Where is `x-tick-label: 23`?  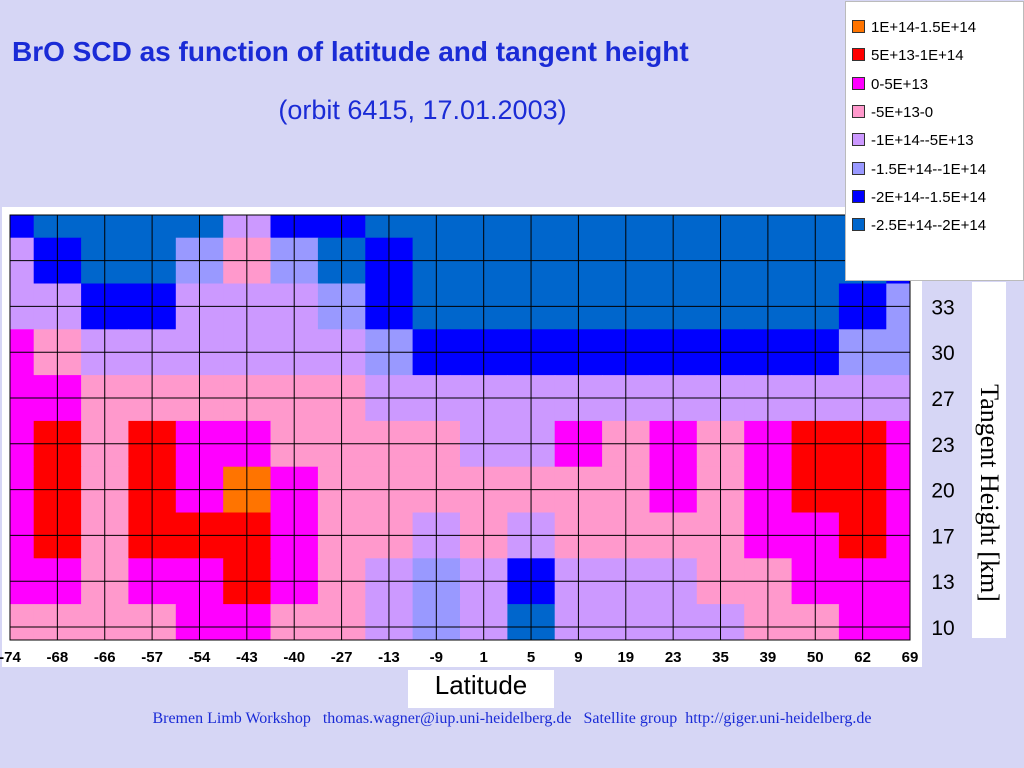
x-tick-label: 23 is located at coordinates (673, 657).